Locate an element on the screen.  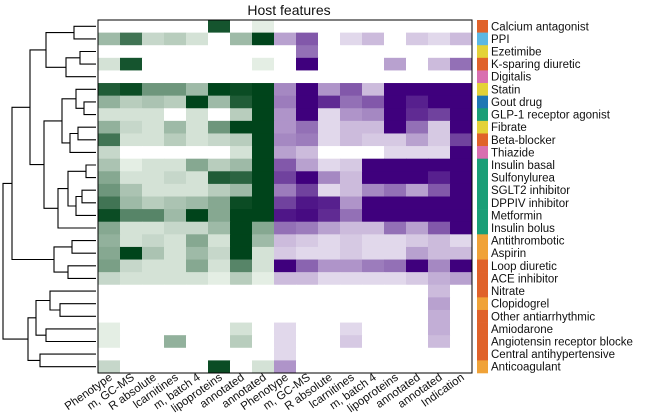
row-label: SGLT2 inhibitor is located at coordinates (530, 191).